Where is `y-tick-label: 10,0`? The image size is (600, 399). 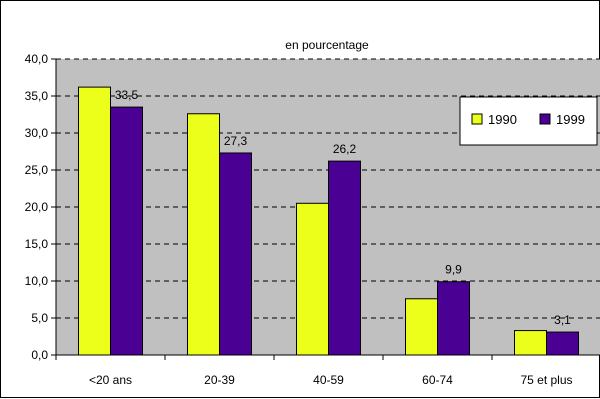
y-tick-label: 10,0 is located at coordinates (37, 281).